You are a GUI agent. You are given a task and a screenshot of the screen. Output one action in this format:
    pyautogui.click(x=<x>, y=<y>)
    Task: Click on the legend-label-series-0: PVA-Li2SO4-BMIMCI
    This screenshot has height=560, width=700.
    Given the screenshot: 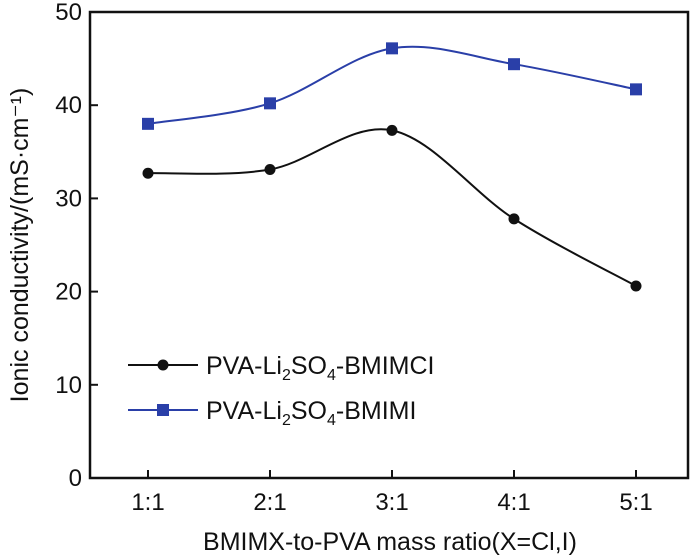 What is the action you would take?
    pyautogui.click(x=320, y=368)
    